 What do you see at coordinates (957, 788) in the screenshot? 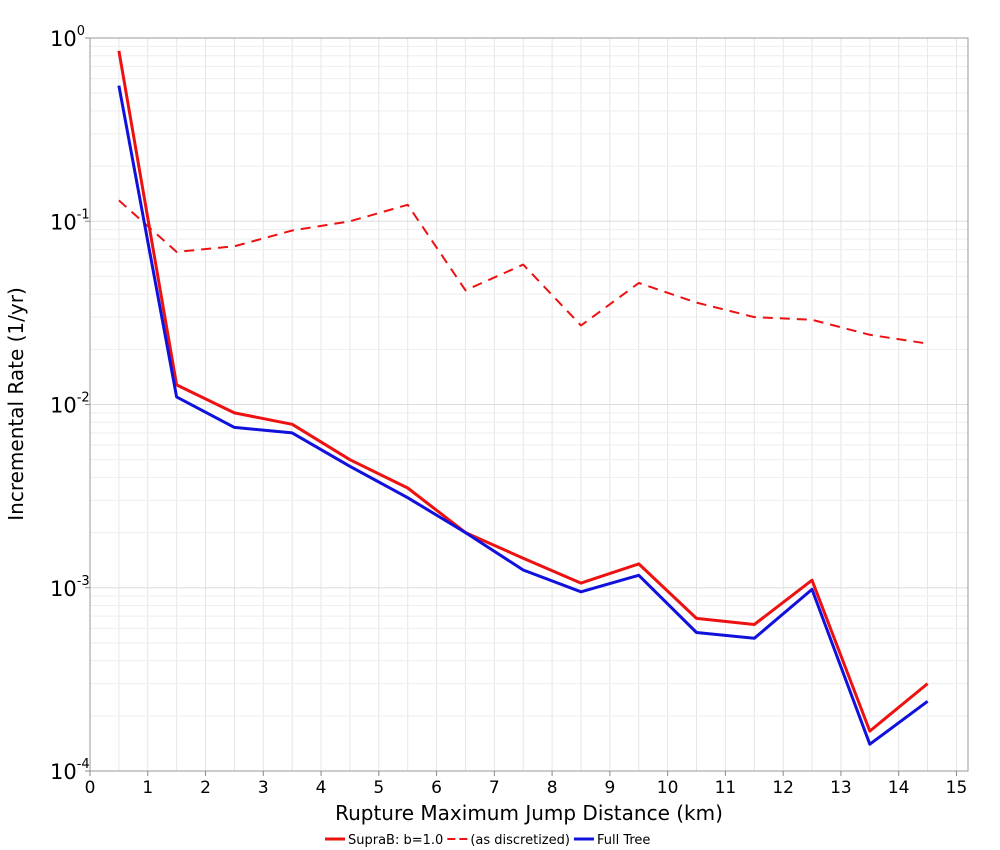
I see `x-tick-label: 15` at bounding box center [957, 788].